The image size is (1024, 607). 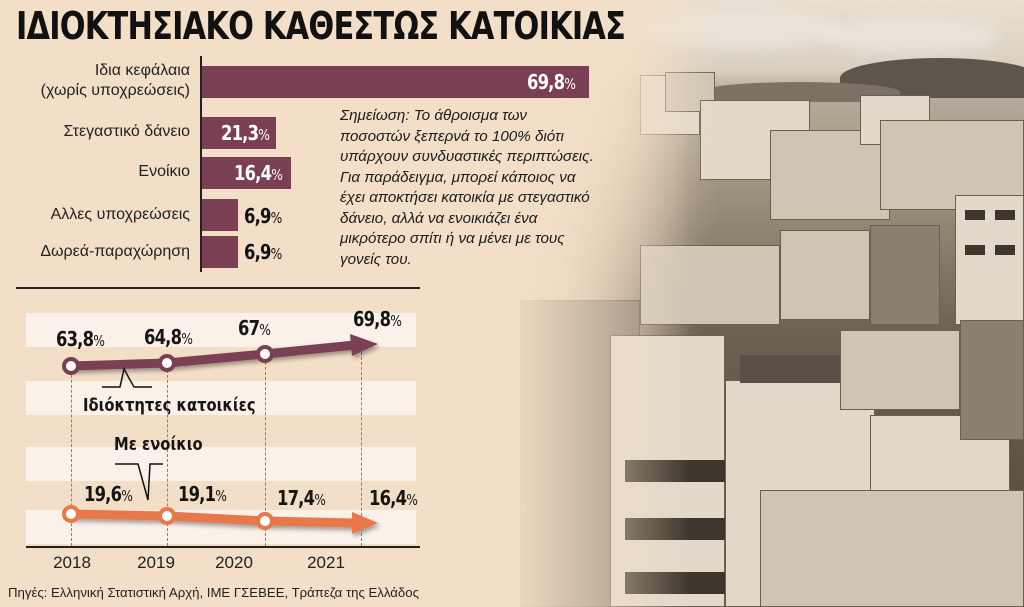 What do you see at coordinates (234, 562) in the screenshot?
I see `x-tick-2020: 2020` at bounding box center [234, 562].